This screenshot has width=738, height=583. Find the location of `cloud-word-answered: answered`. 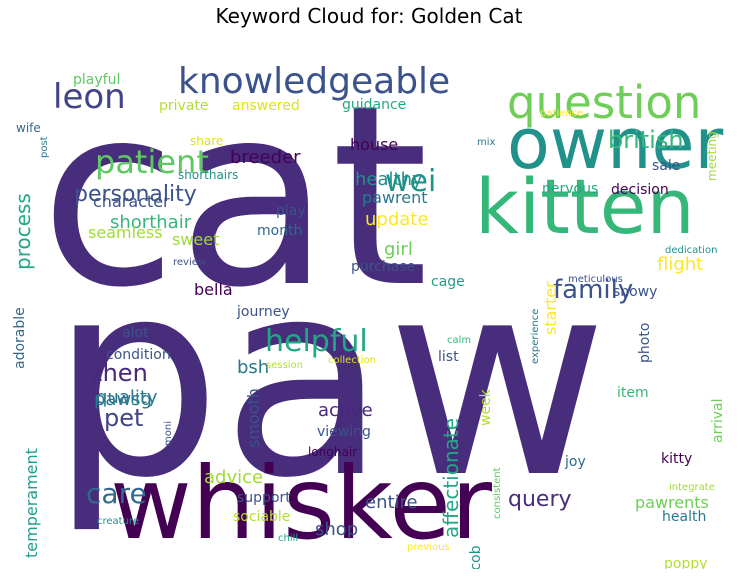

cloud-word-answered: answered is located at coordinates (266, 106).